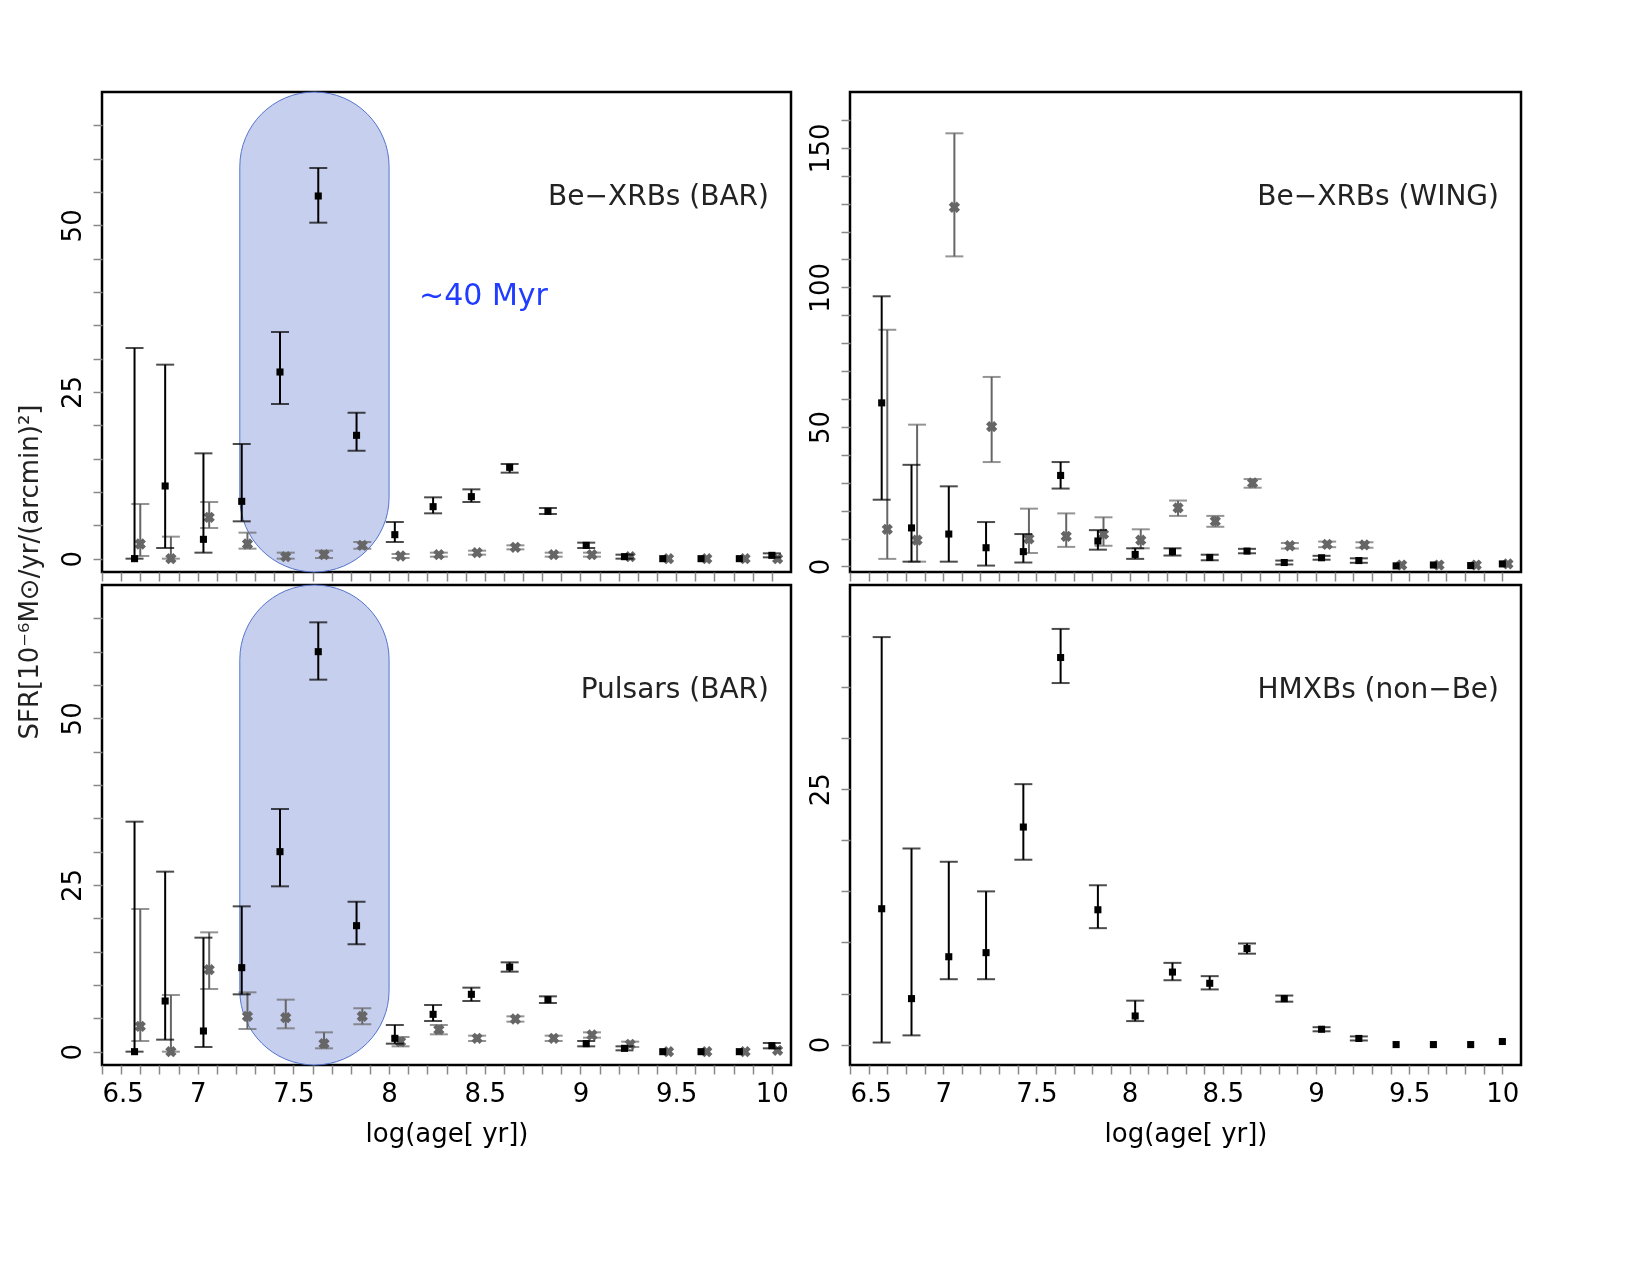  Describe the element at coordinates (674, 688) in the screenshot. I see `text: Pulsars (BAR)` at that location.